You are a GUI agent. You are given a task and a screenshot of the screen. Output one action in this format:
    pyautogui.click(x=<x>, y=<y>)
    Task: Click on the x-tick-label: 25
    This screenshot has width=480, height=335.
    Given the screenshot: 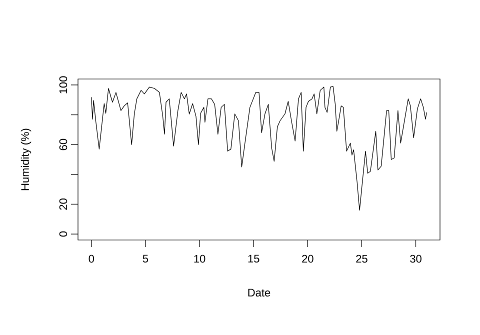 What is the action you would take?
    pyautogui.click(x=362, y=258)
    